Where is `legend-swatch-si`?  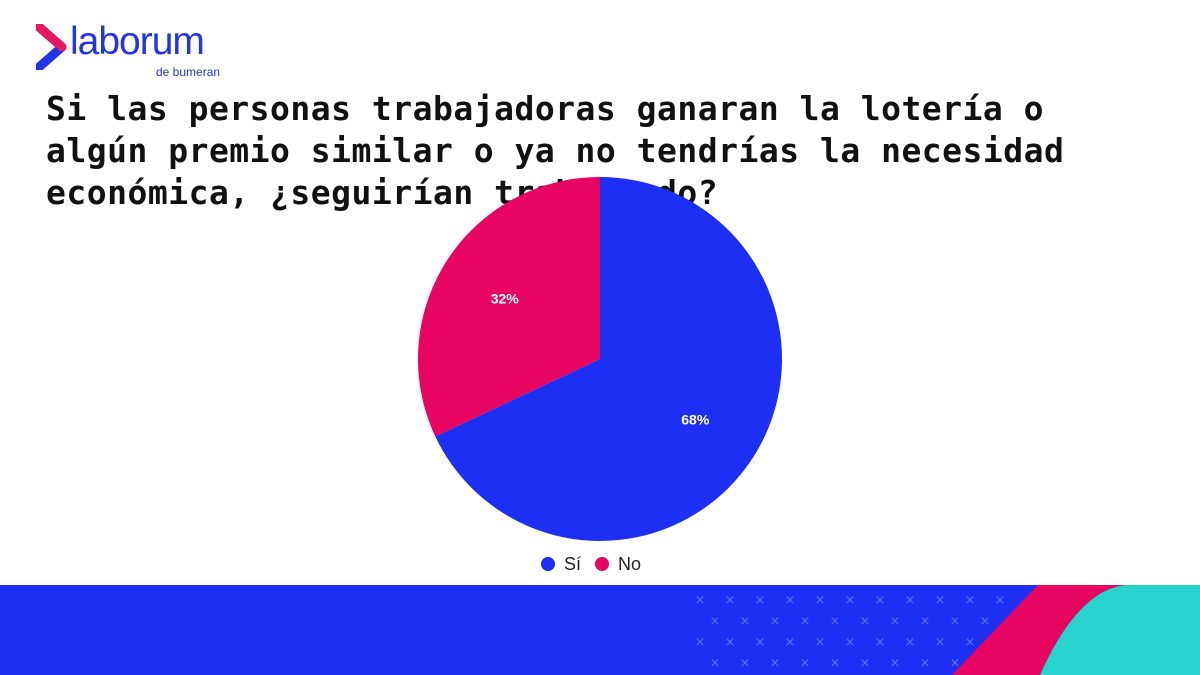 legend-swatch-si is located at coordinates (548, 564).